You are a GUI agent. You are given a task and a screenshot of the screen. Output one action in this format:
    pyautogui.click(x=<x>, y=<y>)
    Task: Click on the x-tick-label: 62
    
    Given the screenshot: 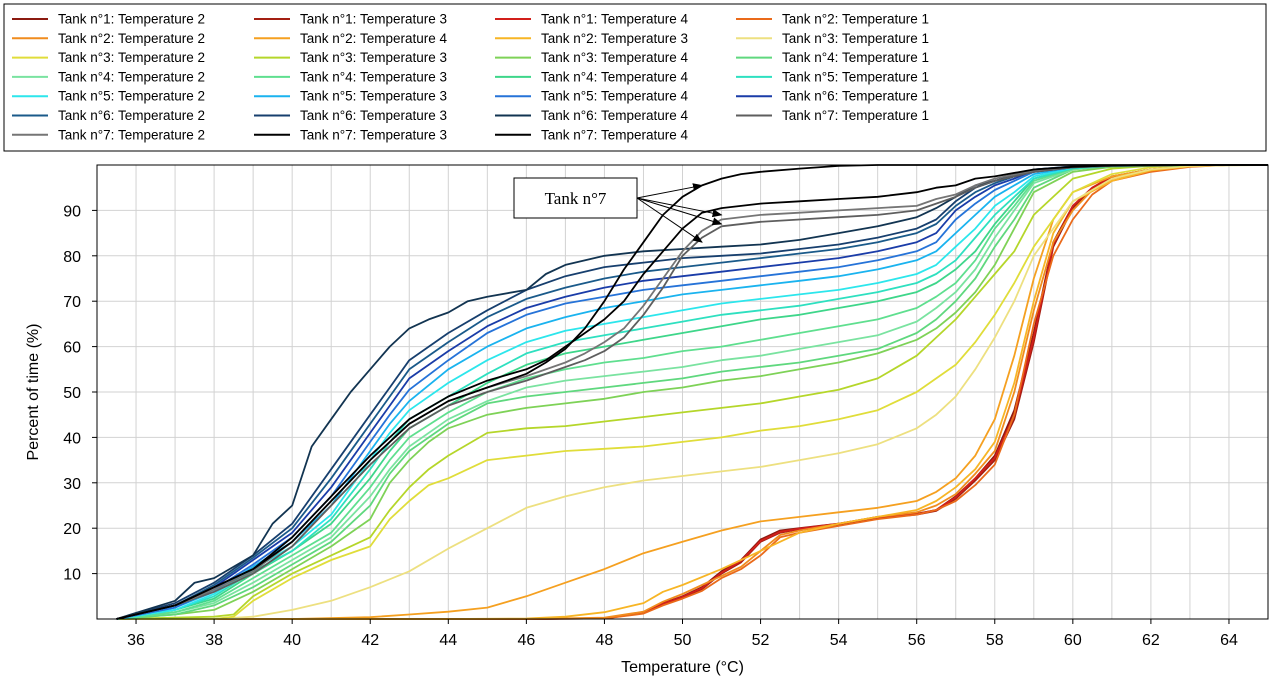 What is the action you would take?
    pyautogui.click(x=1151, y=640)
    